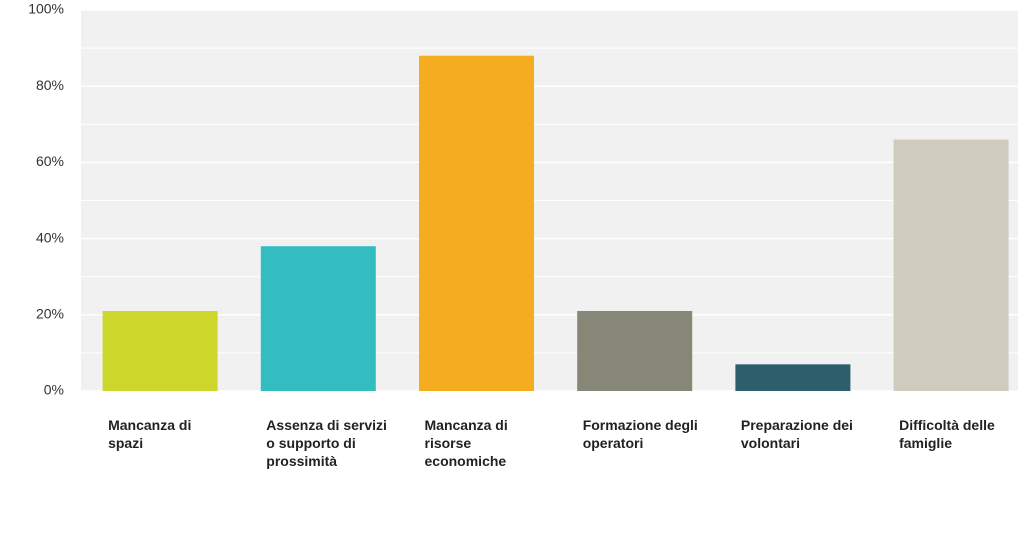  What do you see at coordinates (466, 443) in the screenshot?
I see `x-tick-label: Mancanza di risorse economiche` at bounding box center [466, 443].